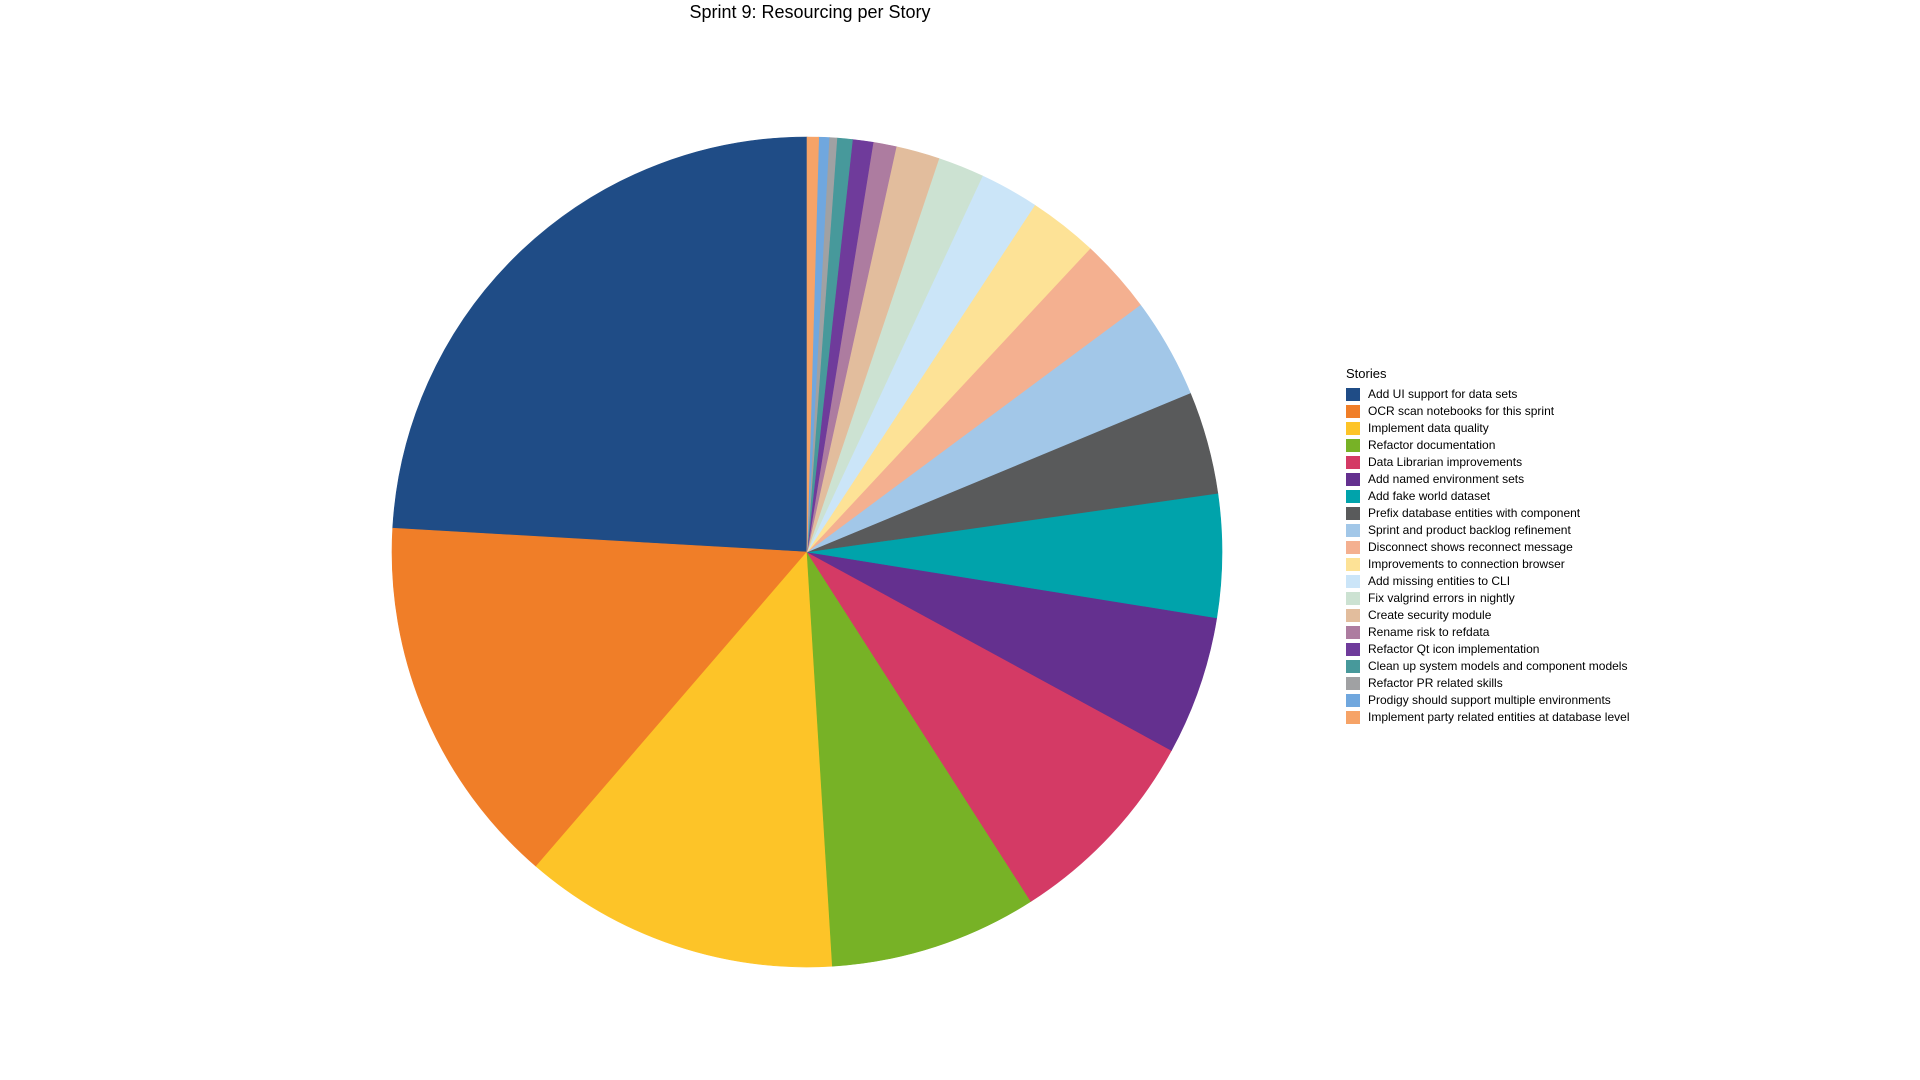 The width and height of the screenshot is (1920, 1080). I want to click on legend-item: Add missing entities to CLI, so click(1487, 581).